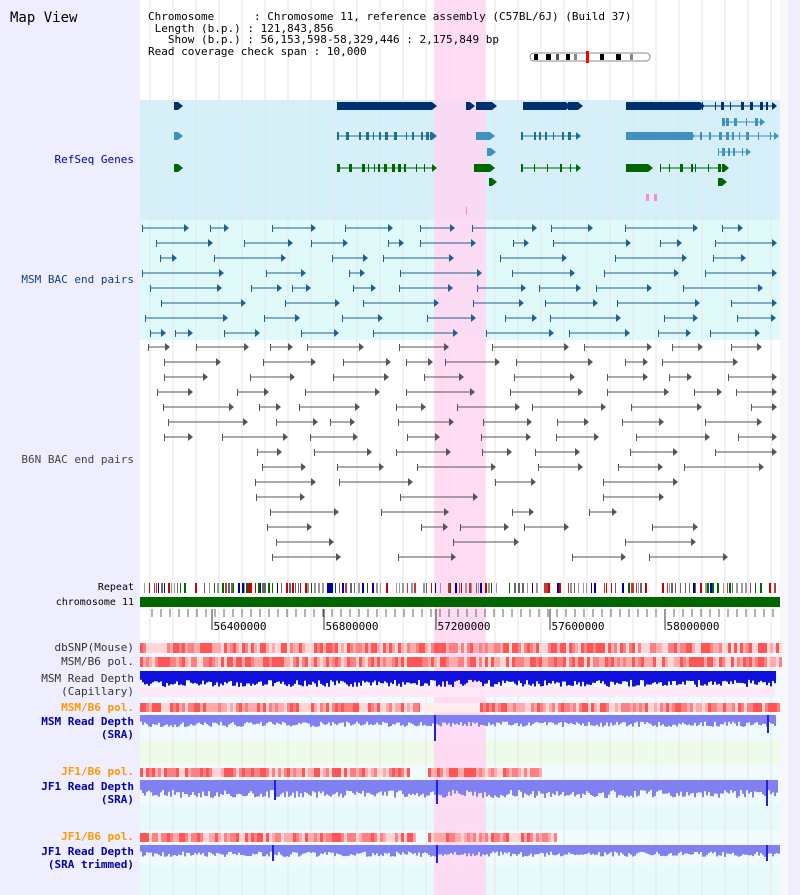 Image resolution: width=800 pixels, height=895 pixels. Describe the element at coordinates (97, 771) in the screenshot. I see `jf1-b6-pol-label: JF1/B6 pol.` at that location.